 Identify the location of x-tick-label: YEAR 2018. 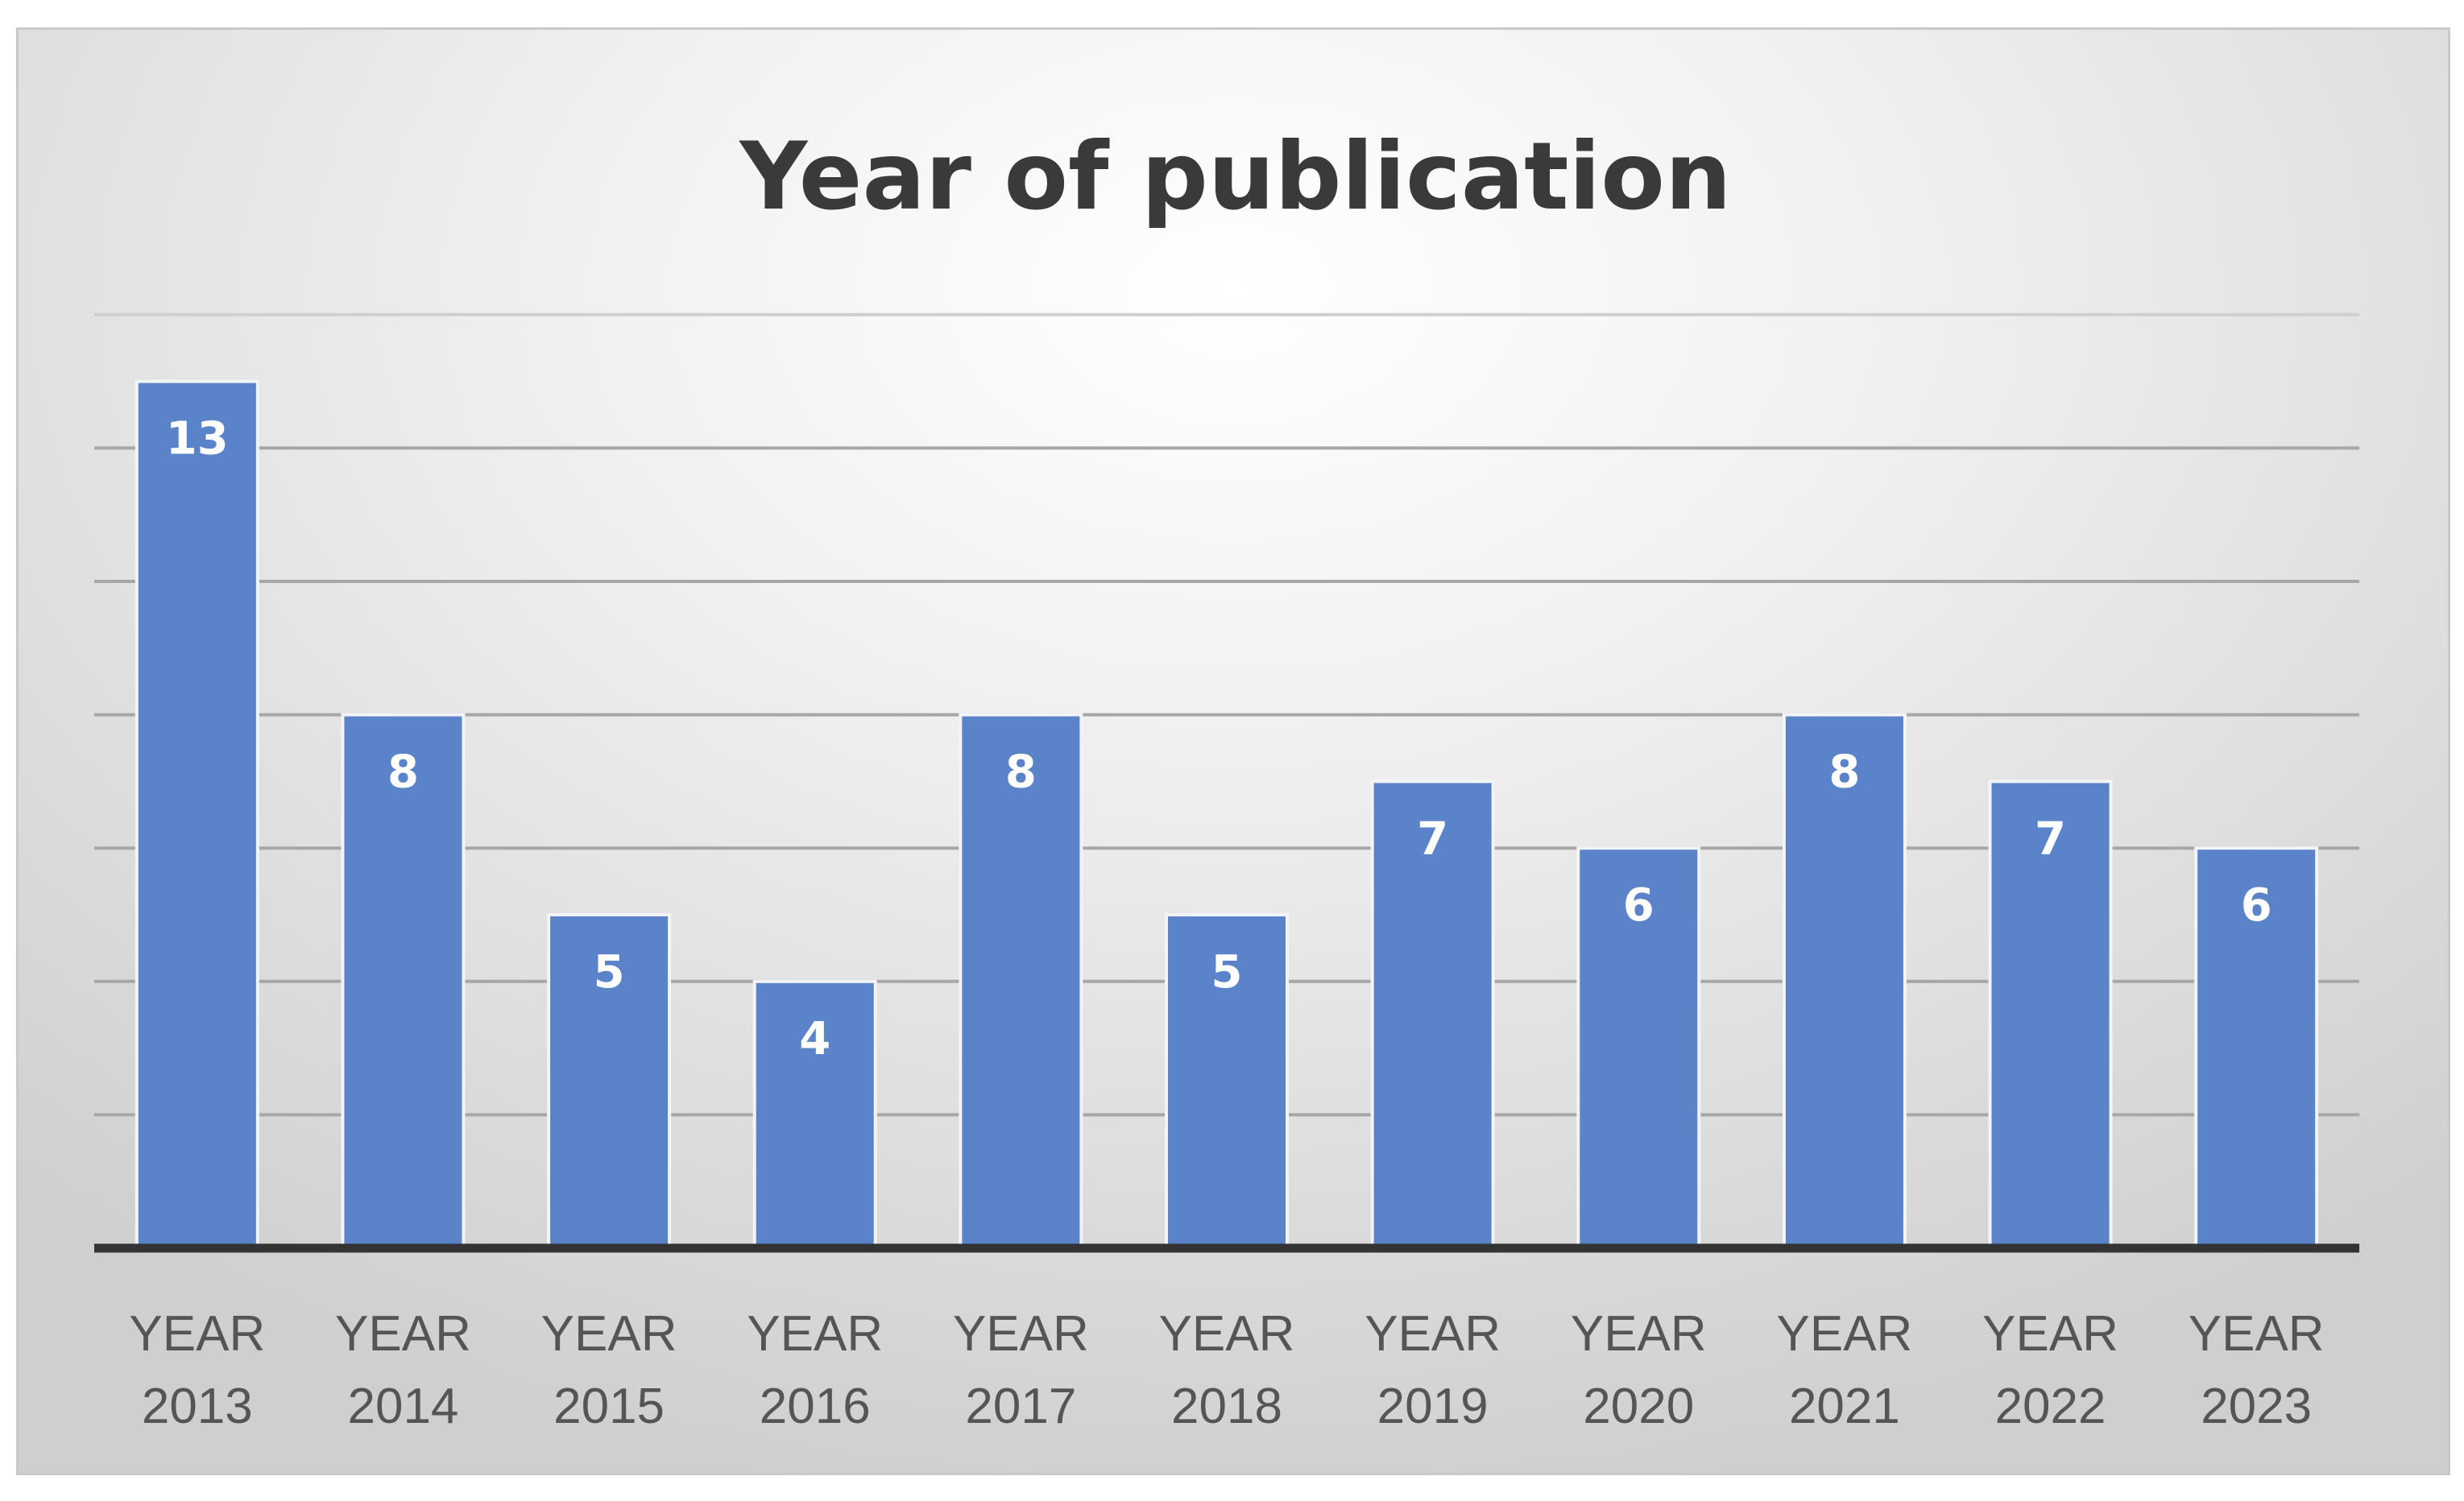
(1227, 1370).